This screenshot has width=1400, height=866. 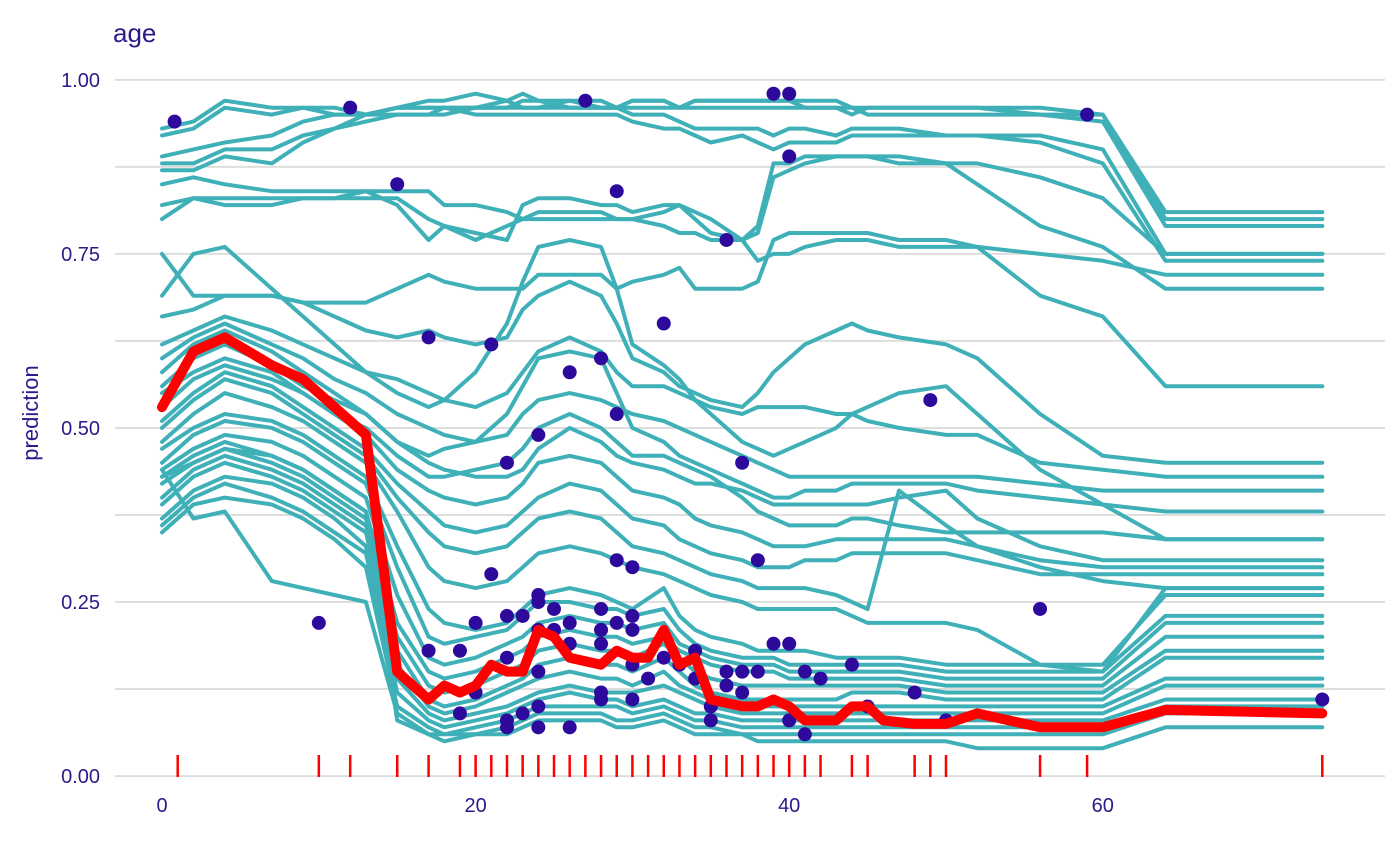 What do you see at coordinates (161, 806) in the screenshot?
I see `x-tick-label: 0` at bounding box center [161, 806].